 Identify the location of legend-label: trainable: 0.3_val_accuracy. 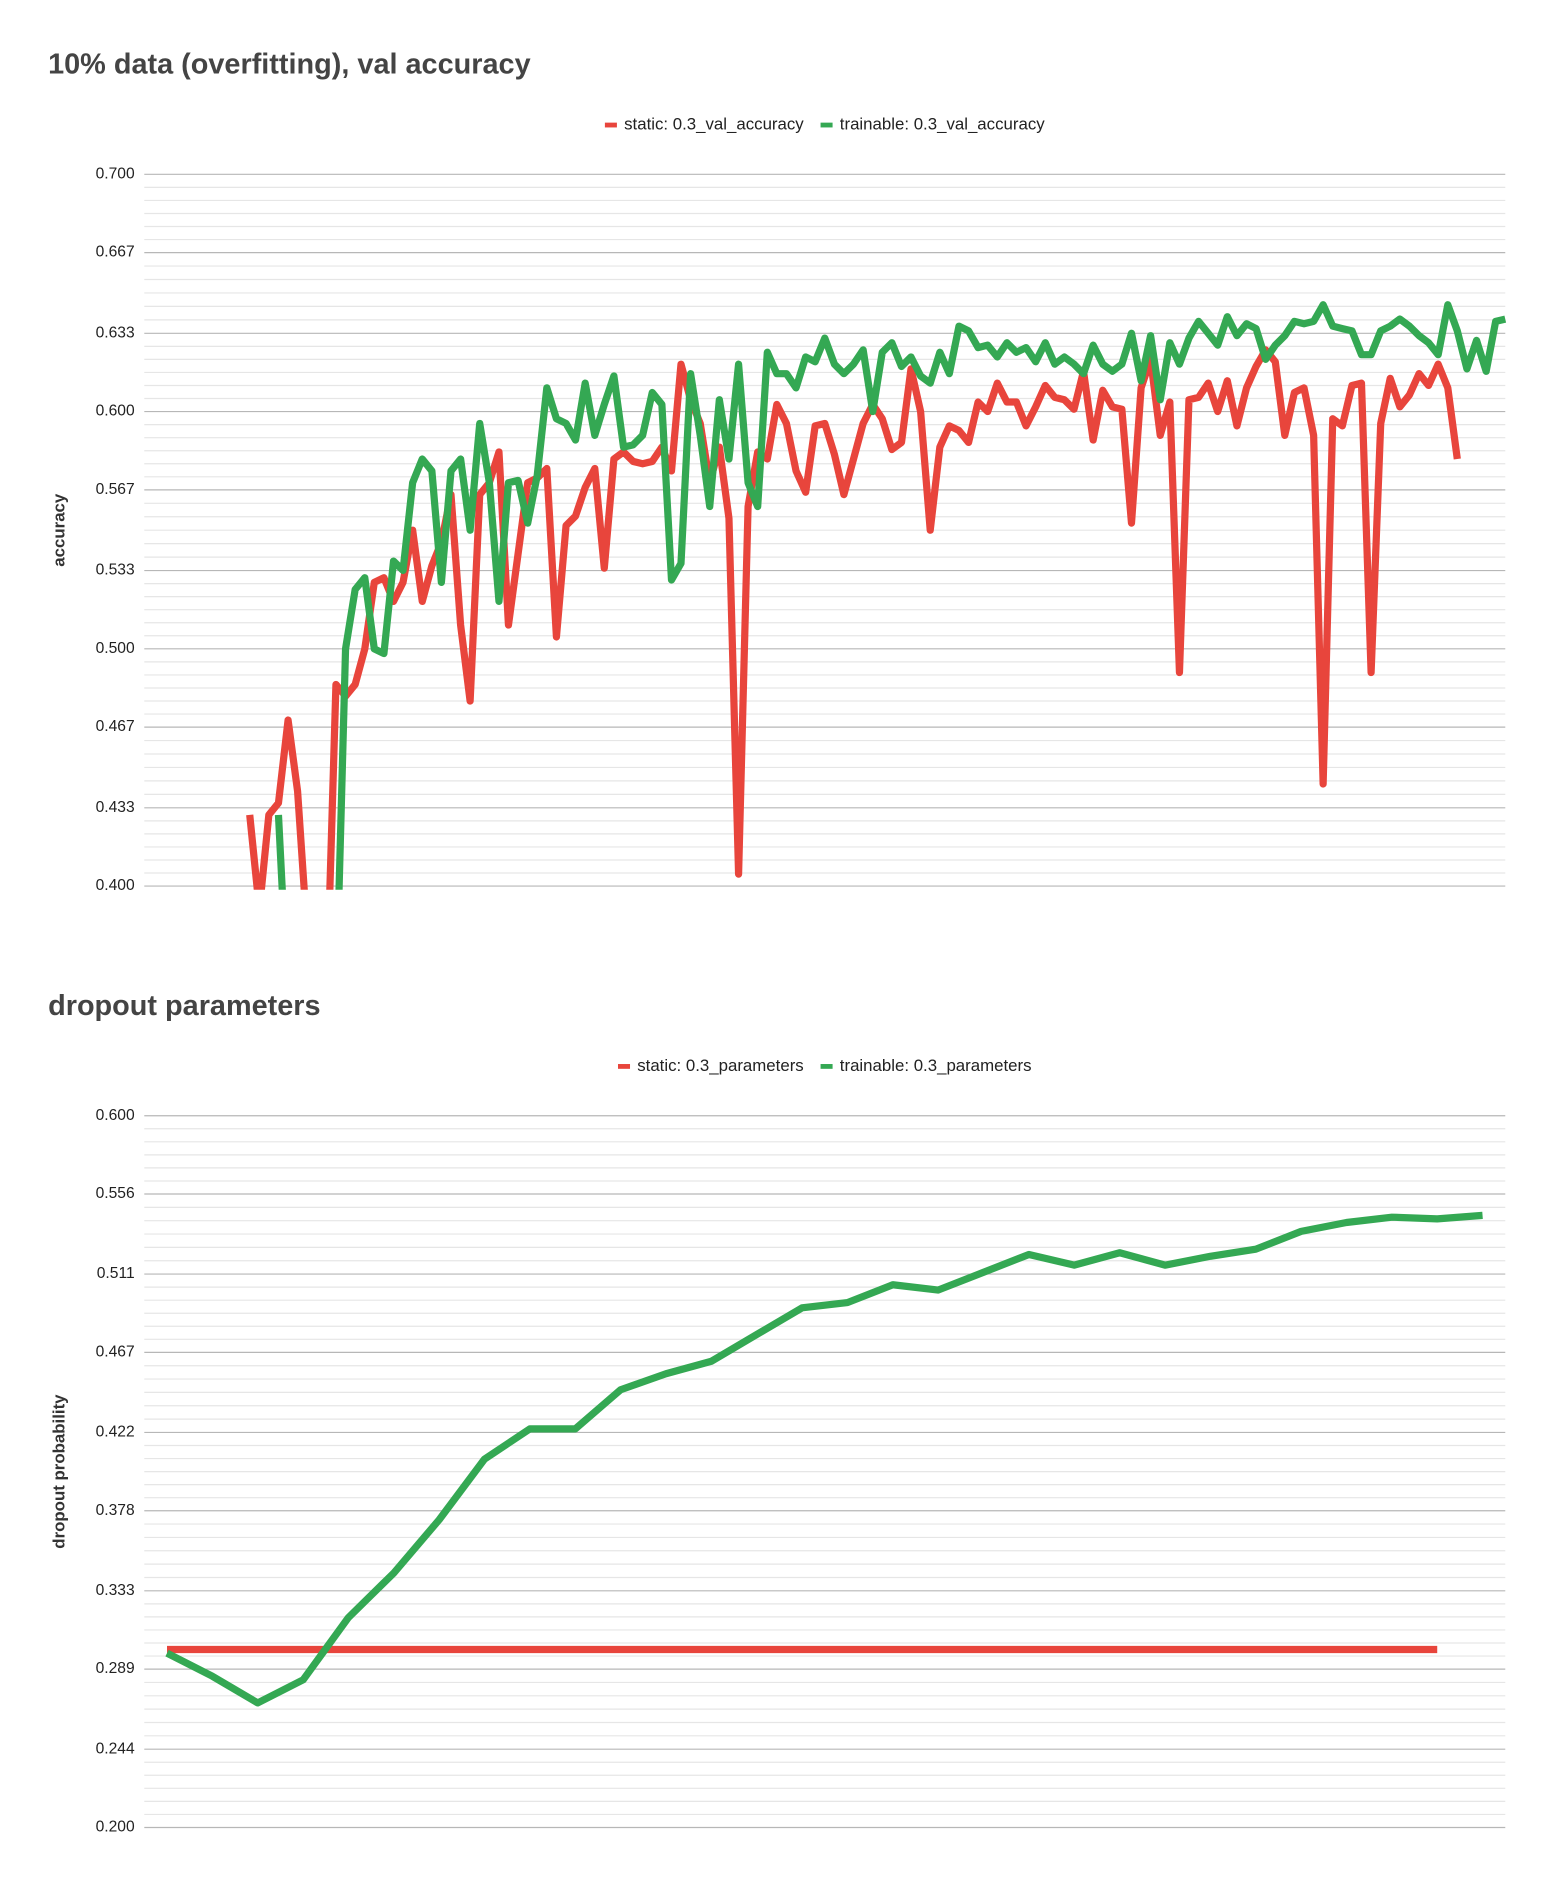
(942, 123).